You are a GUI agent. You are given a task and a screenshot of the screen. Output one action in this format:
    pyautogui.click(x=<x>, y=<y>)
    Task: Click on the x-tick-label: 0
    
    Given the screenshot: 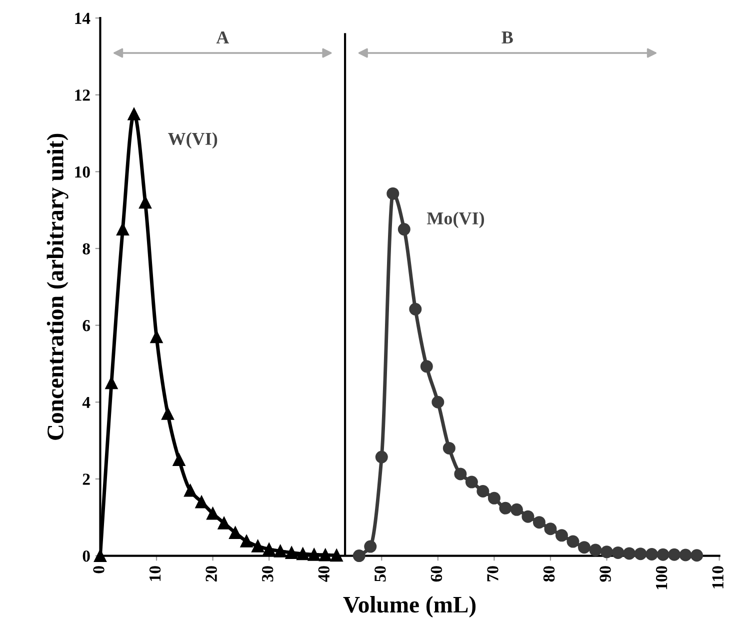 What is the action you would take?
    pyautogui.click(x=98, y=570)
    